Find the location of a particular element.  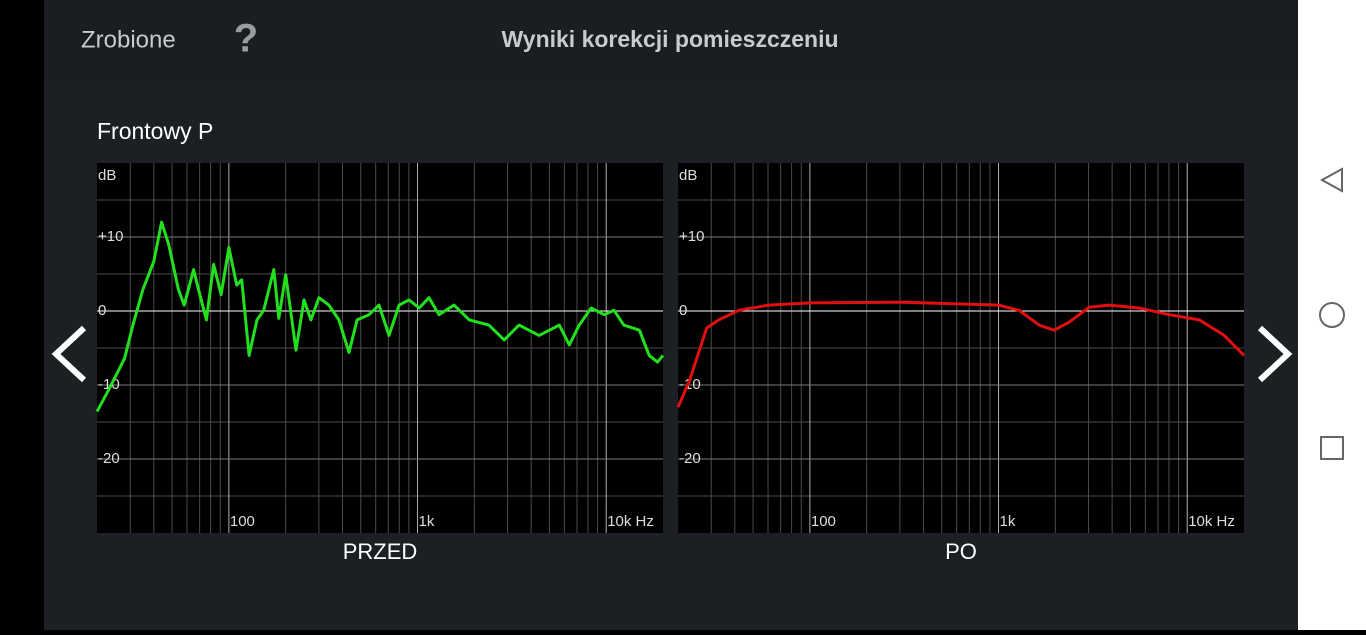

chart-title: PO is located at coordinates (961, 551).